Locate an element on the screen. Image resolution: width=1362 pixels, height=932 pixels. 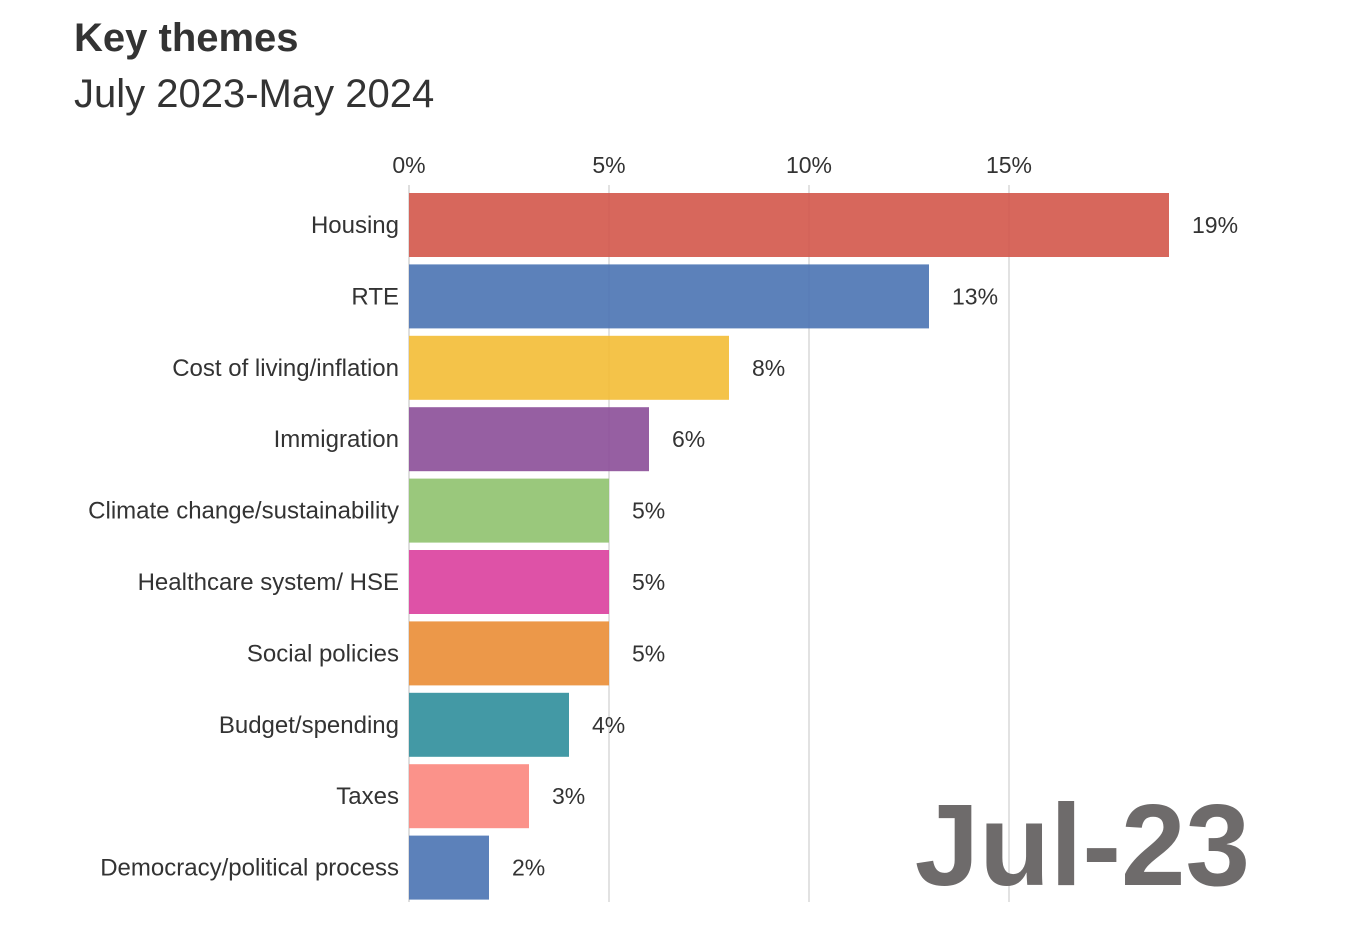
category-label: Social policies is located at coordinates (323, 653).